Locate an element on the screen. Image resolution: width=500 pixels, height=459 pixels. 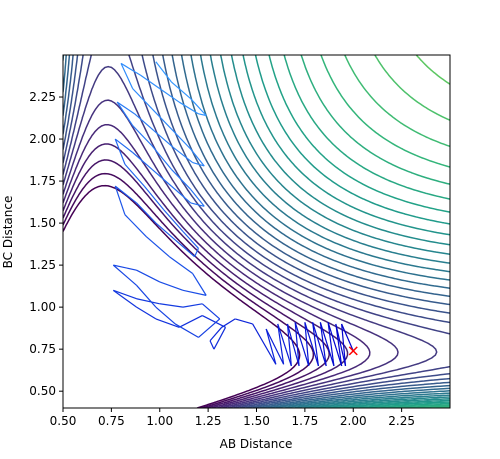
y-tick-label: 1.25 is located at coordinates (42, 265).